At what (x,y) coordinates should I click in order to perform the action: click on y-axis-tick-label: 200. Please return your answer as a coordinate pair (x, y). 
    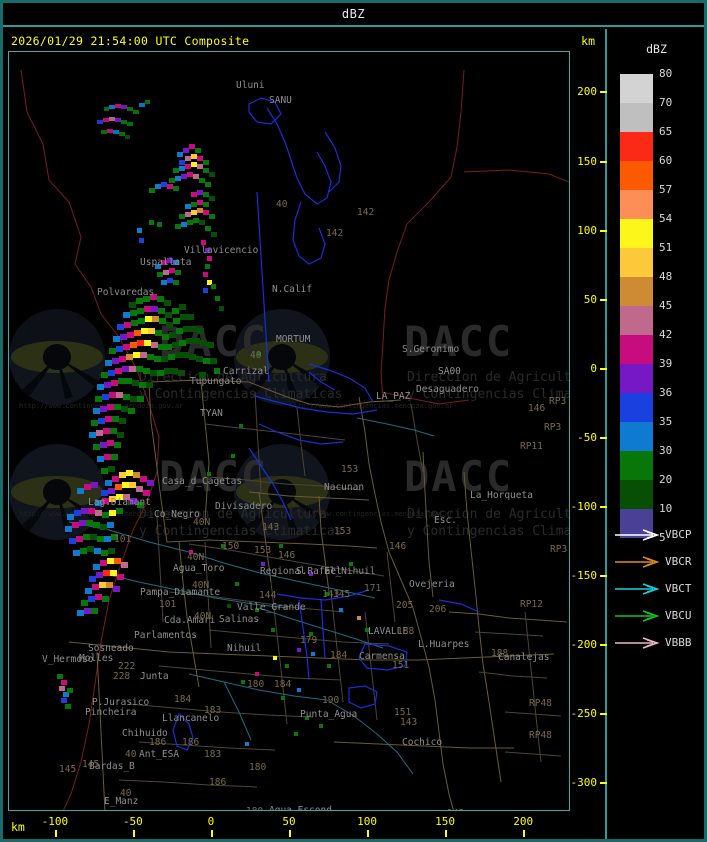
    Looking at the image, I should click on (587, 92).